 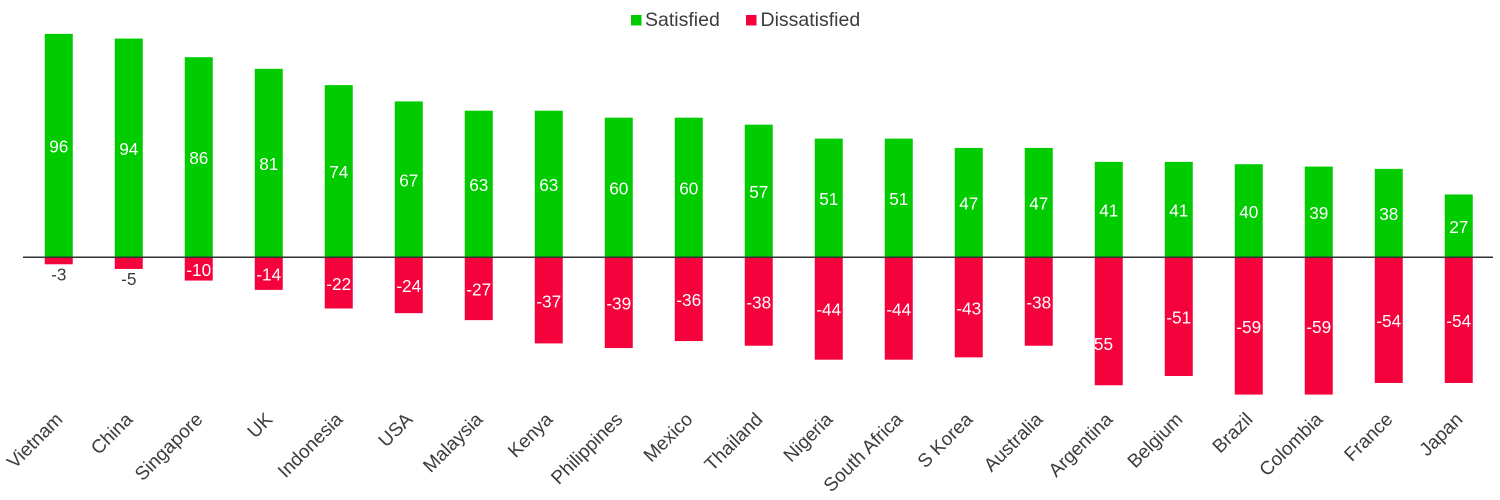 I want to click on svg-text: 57, so click(x=758, y=192).